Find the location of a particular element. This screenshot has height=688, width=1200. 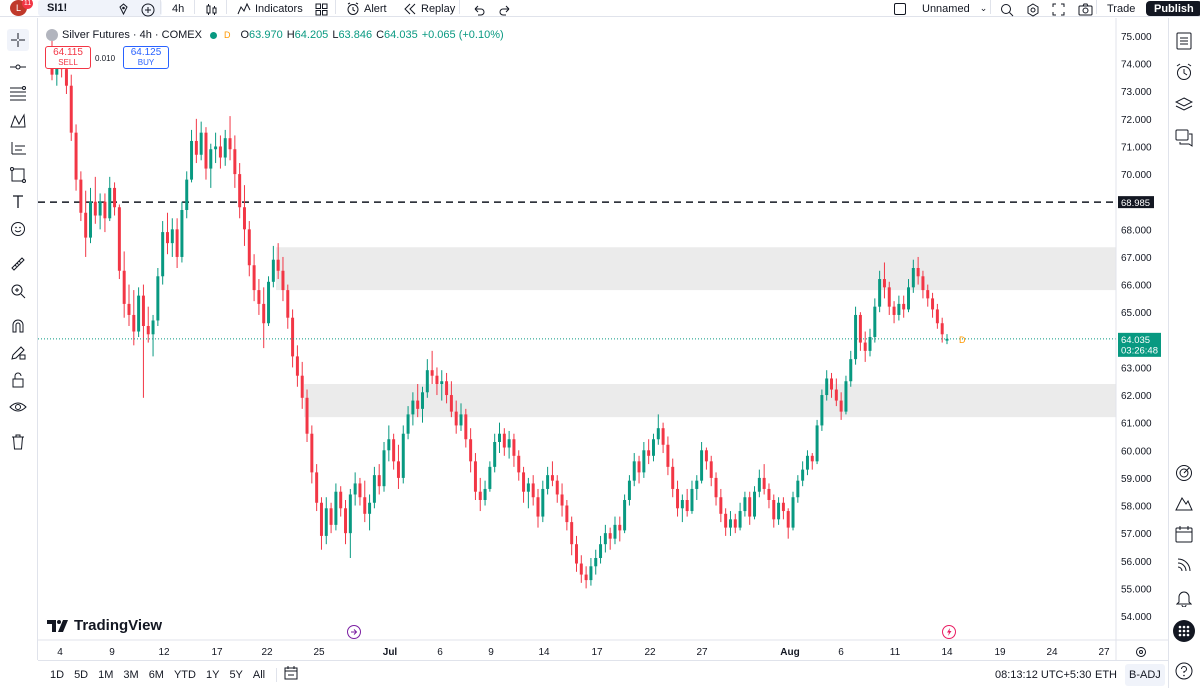

sell-button: 64.115 SELL is located at coordinates (68, 57).